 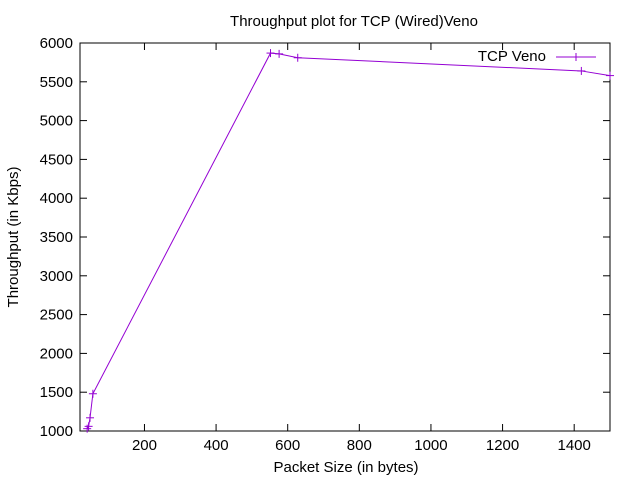 I want to click on y-tick-label: 1000, so click(x=56, y=431).